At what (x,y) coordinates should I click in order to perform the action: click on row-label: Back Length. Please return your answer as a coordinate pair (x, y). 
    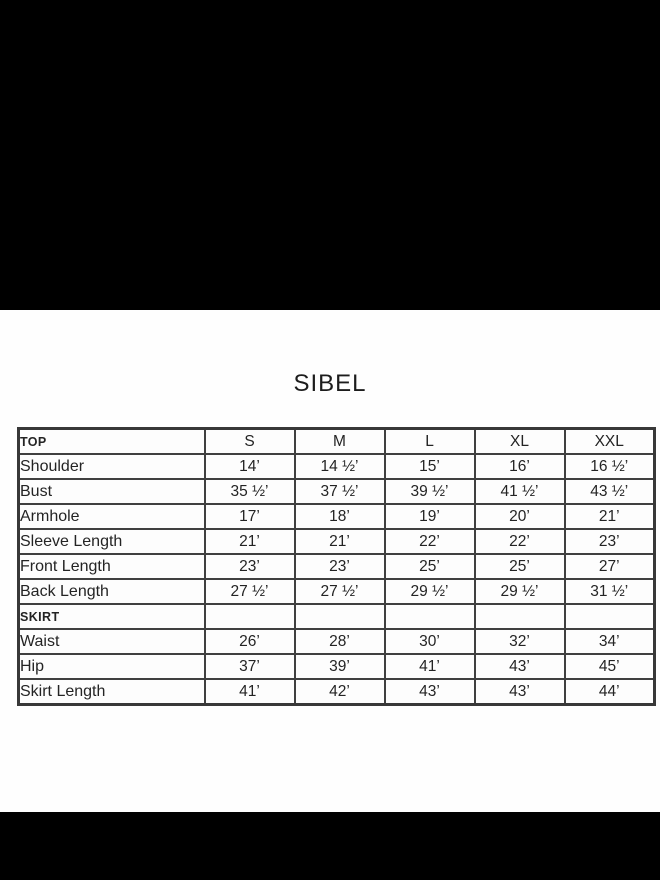
    Looking at the image, I should click on (111, 591).